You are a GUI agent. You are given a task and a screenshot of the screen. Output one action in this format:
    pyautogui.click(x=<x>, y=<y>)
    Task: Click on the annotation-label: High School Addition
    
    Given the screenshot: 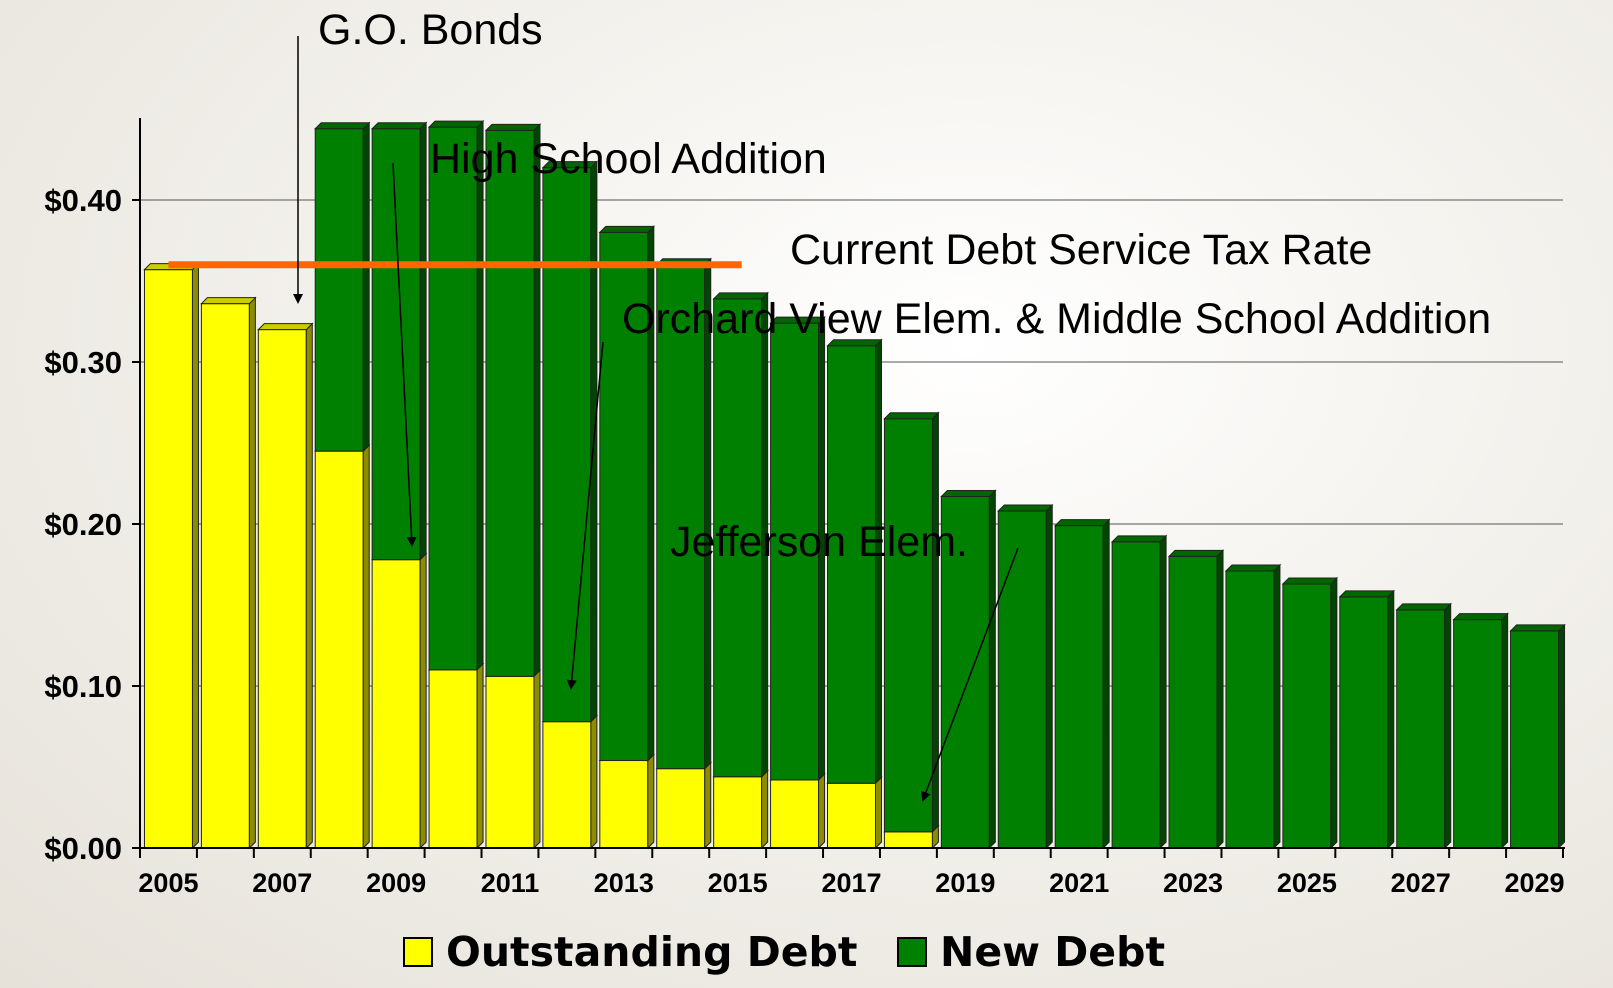 What is the action you would take?
    pyautogui.click(x=628, y=159)
    